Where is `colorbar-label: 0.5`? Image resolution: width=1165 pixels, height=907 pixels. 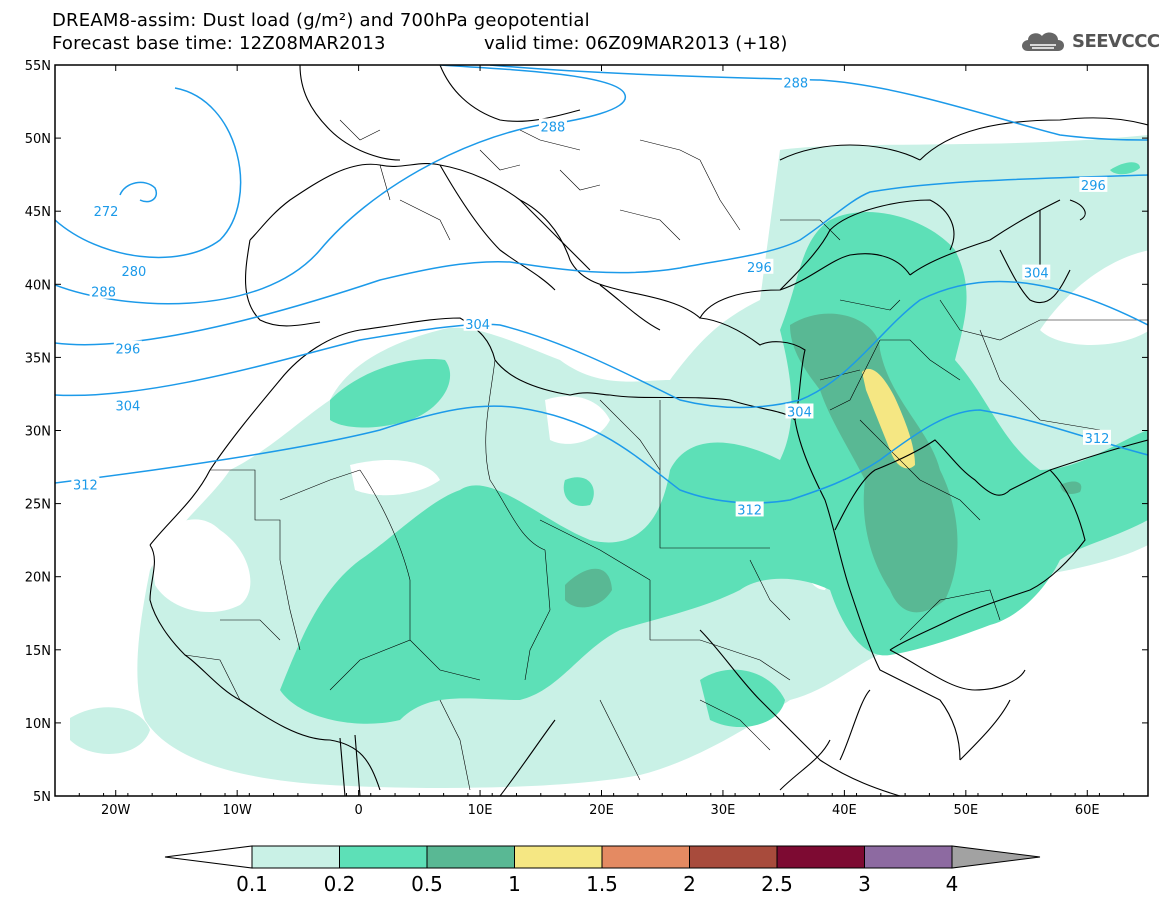 colorbar-label: 0.5 is located at coordinates (427, 884).